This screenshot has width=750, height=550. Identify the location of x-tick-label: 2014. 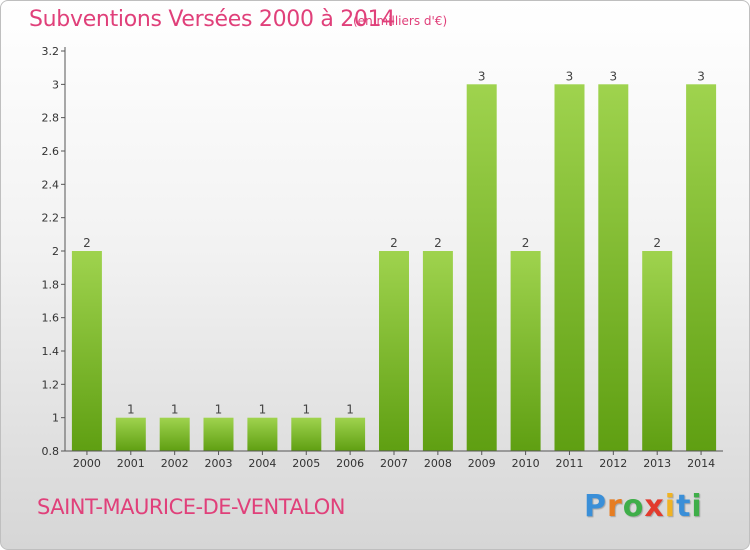
(701, 463).